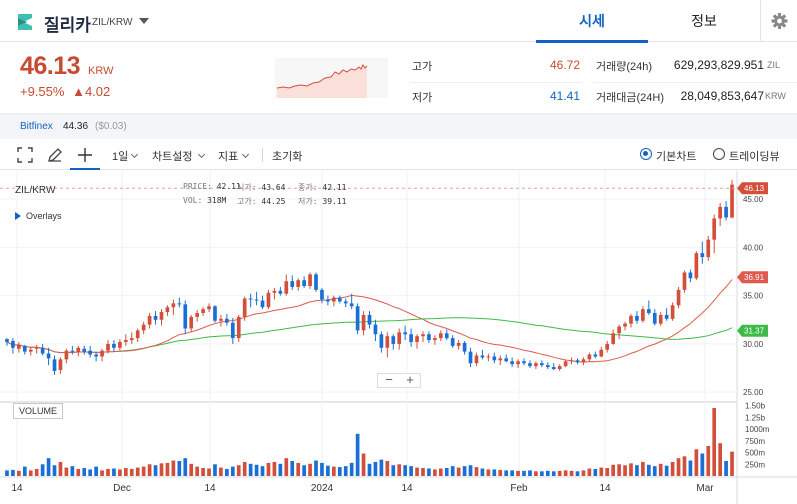  Describe the element at coordinates (775, 96) in the screenshot. I see `trade-amount-unit: KRW` at that location.